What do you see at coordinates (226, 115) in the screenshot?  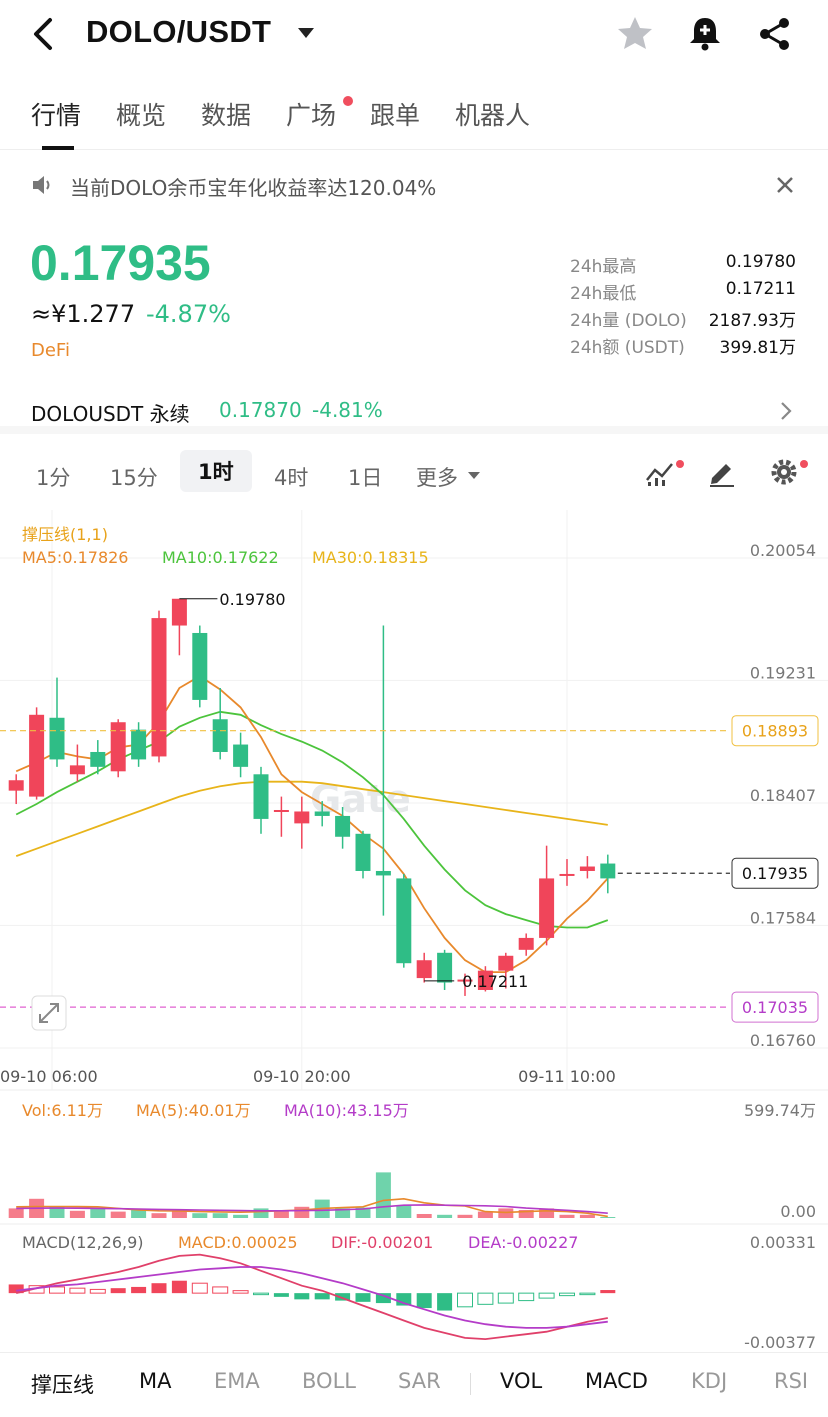 I see `tab-data: 数据` at bounding box center [226, 115].